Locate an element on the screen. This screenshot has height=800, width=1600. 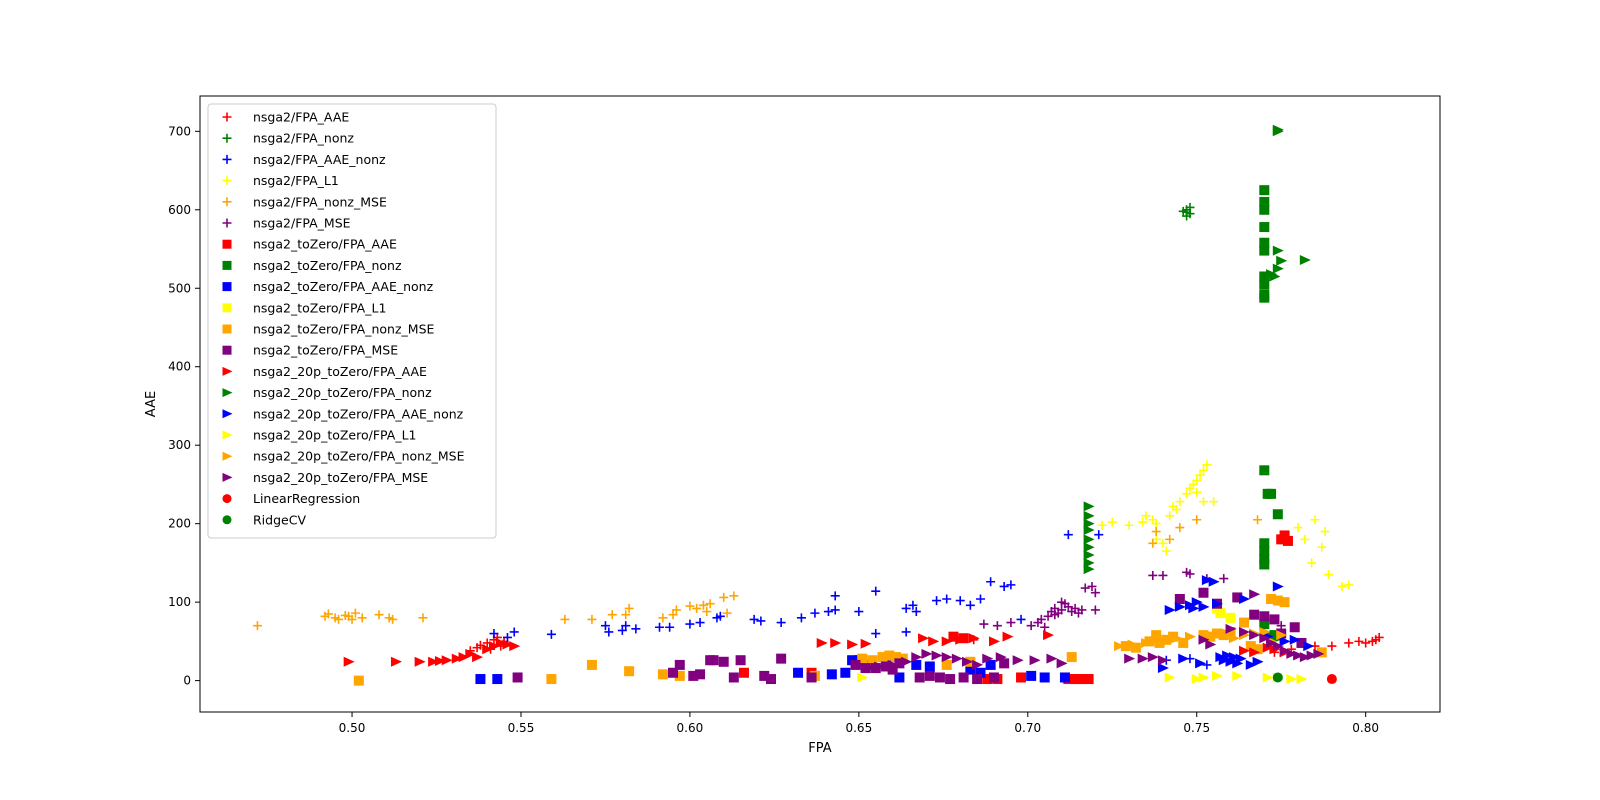
legend-item: nsga2_toZero/FPA_AAE is located at coordinates (309, 244).